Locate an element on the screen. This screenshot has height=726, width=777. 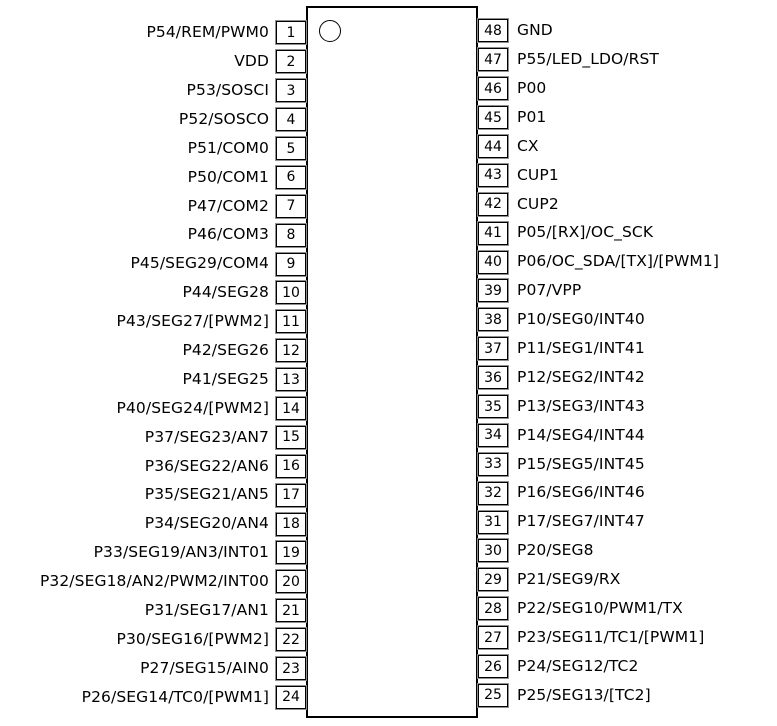
pin-number-box: 35 is located at coordinates (493, 407).